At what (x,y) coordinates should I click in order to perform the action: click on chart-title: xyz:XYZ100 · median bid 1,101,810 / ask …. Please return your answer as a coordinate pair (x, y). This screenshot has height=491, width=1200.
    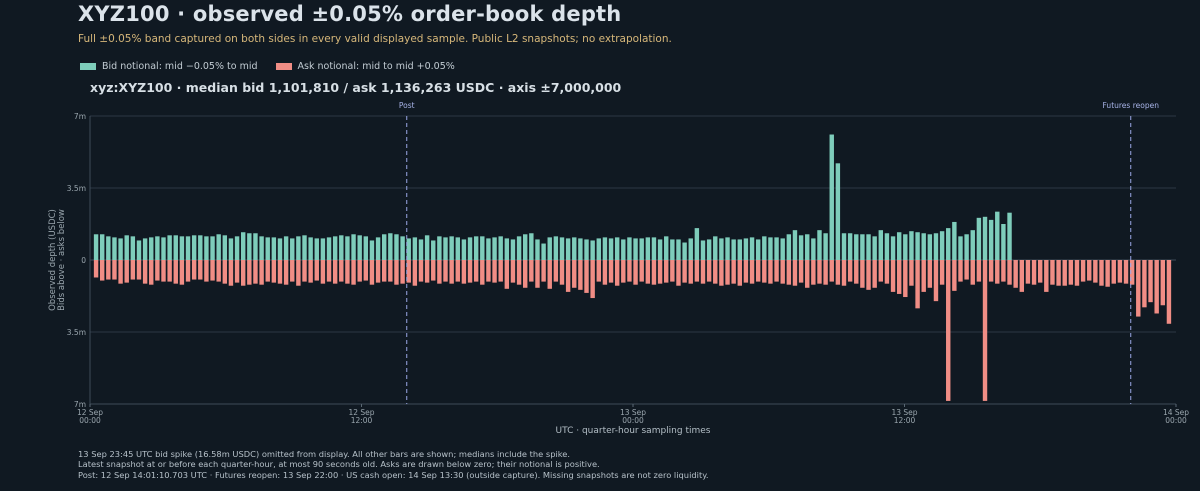
    Looking at the image, I should click on (356, 87).